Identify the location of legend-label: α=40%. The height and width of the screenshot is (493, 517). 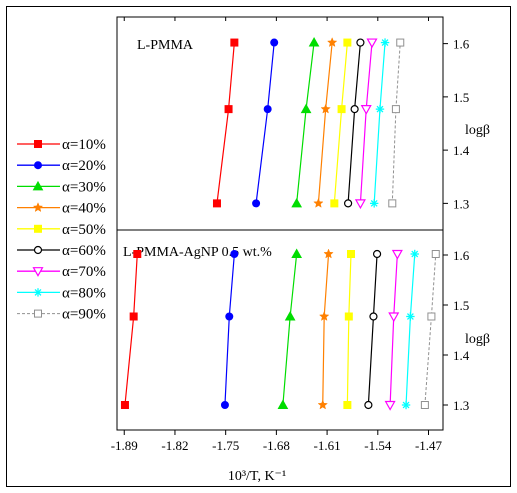
(84, 209).